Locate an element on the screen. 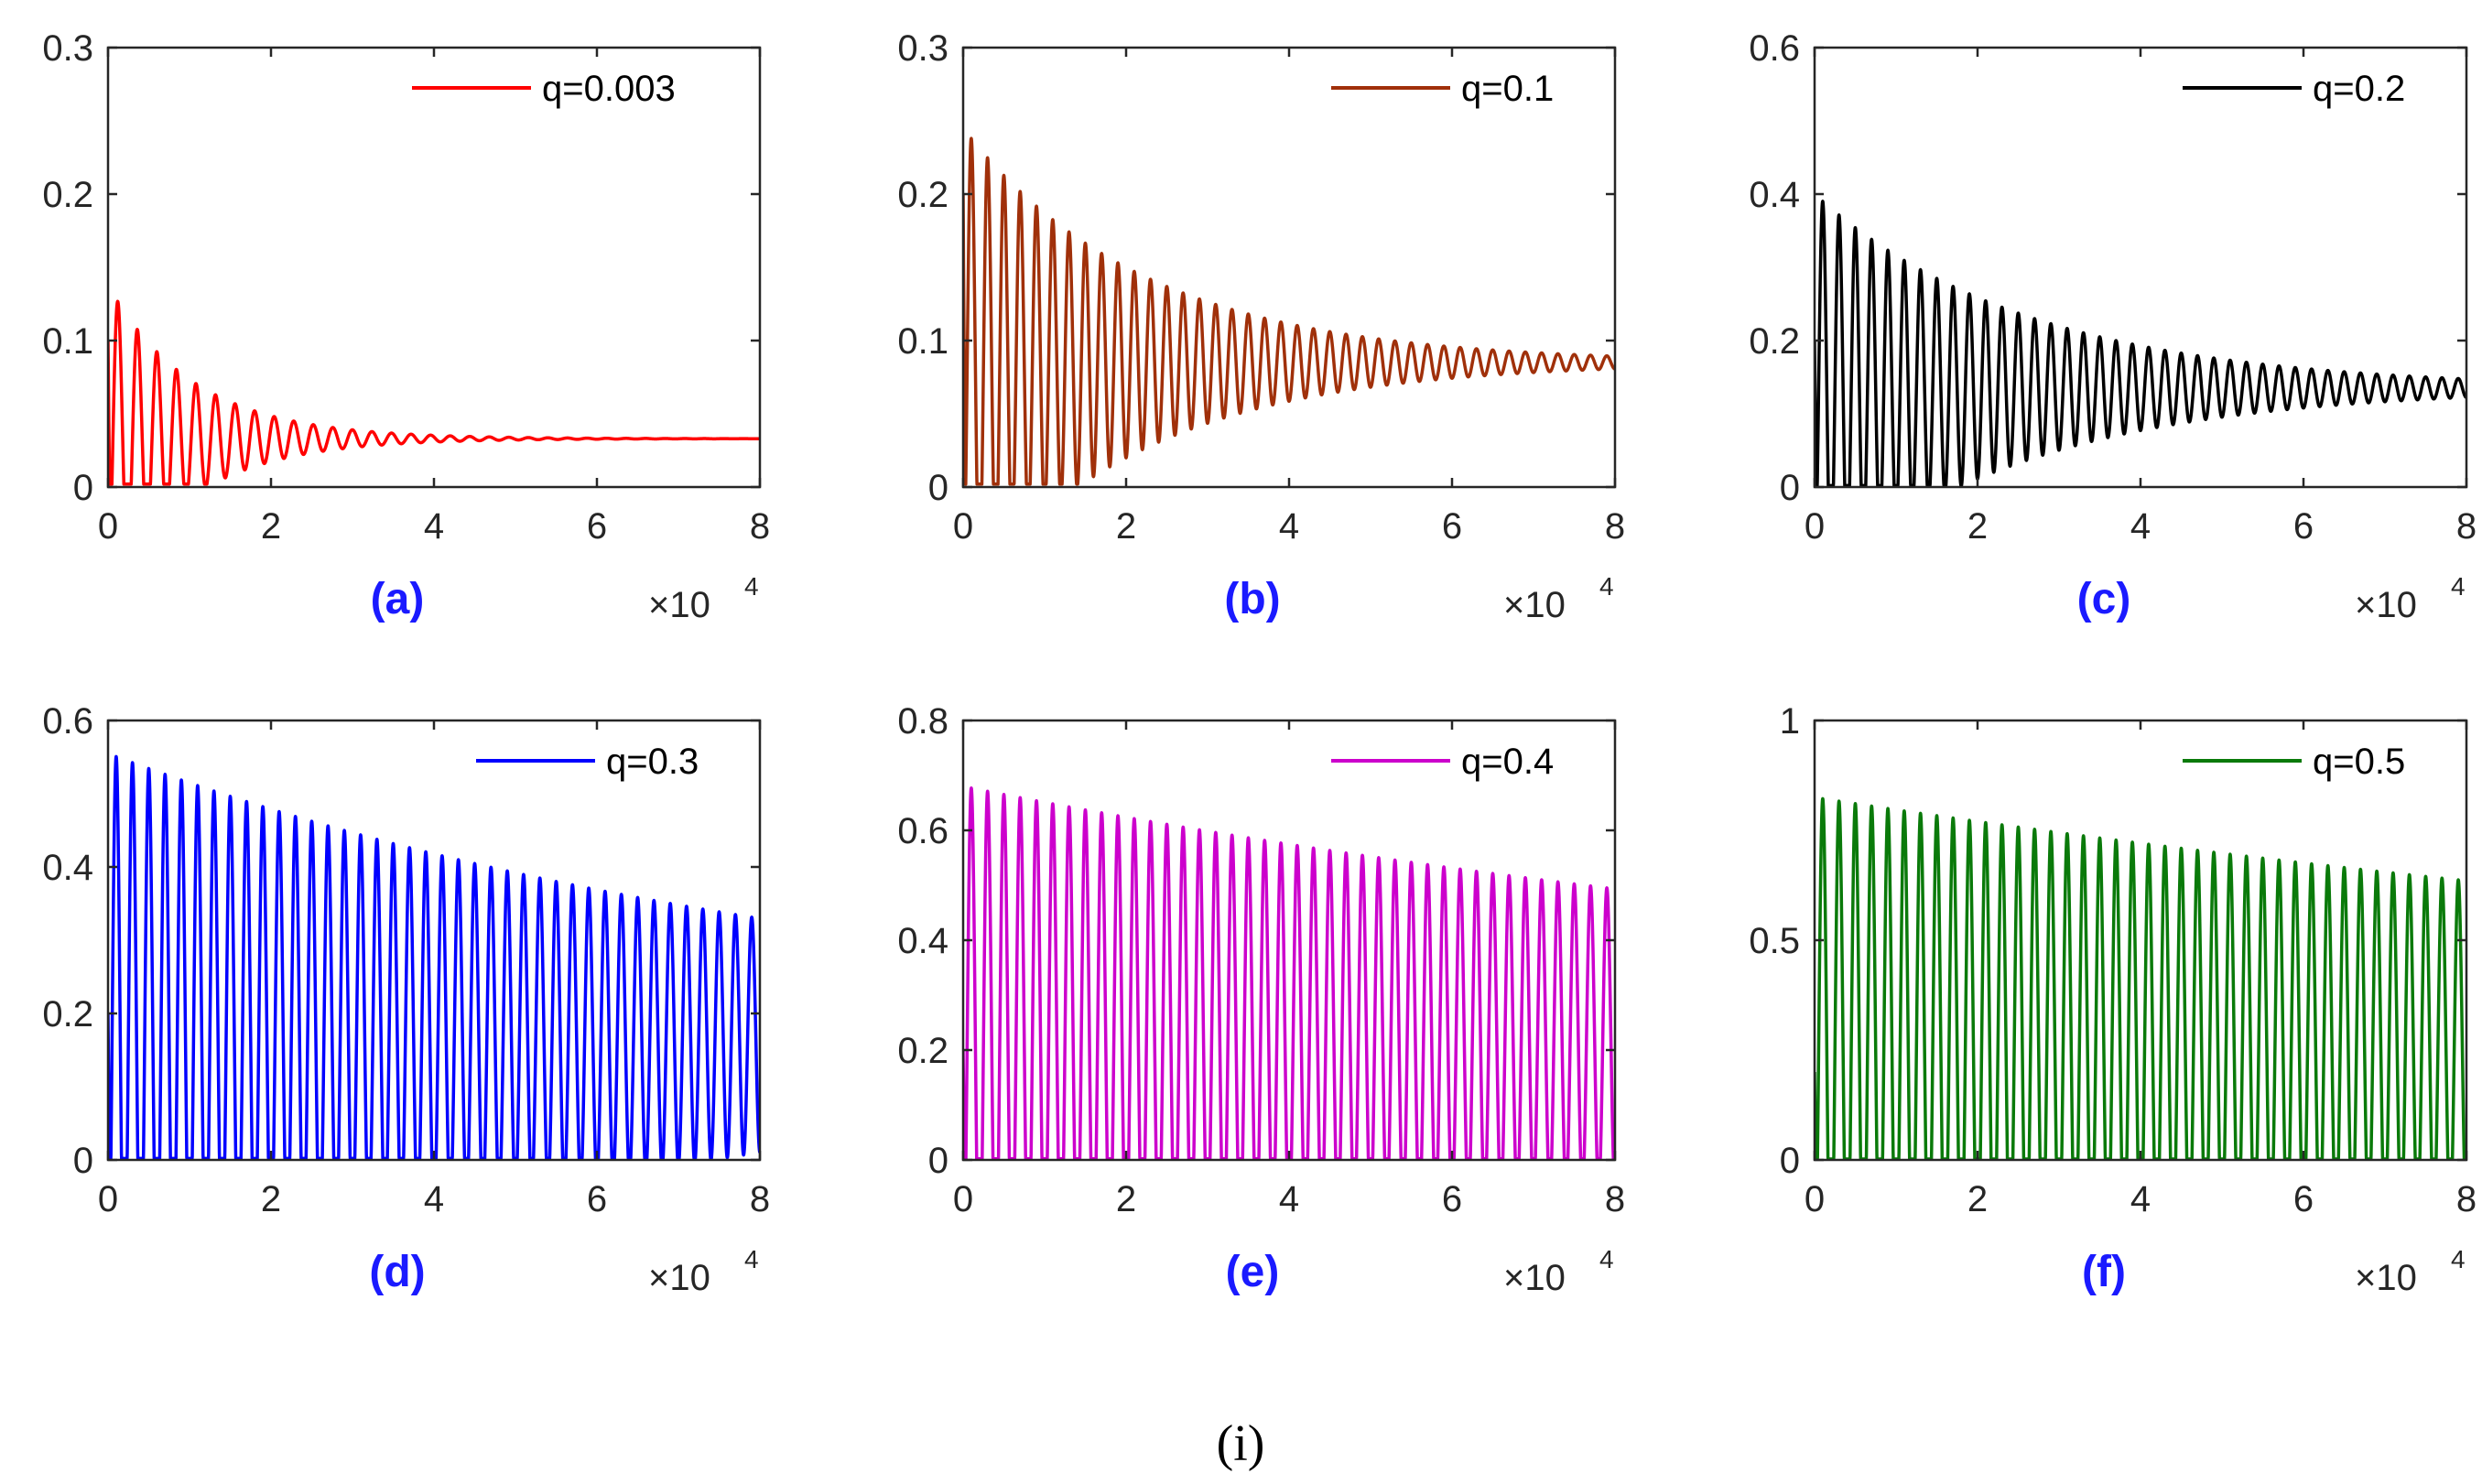  chart-panel-1: 0 2 4 6 8 0 0.1 0.2 0.3 q=0.003 (a) ×10 4 is located at coordinates (406, 327).